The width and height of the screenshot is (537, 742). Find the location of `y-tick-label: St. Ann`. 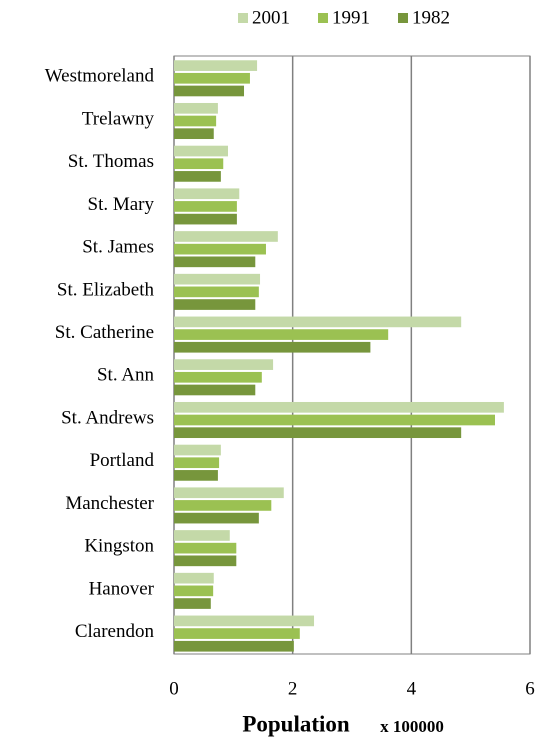

y-tick-label: St. Ann is located at coordinates (126, 375).